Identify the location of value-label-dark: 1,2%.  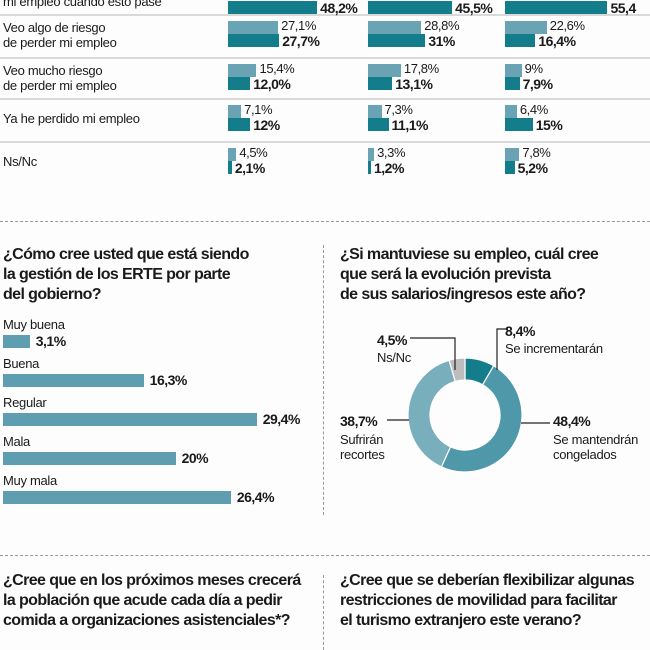
(389, 168).